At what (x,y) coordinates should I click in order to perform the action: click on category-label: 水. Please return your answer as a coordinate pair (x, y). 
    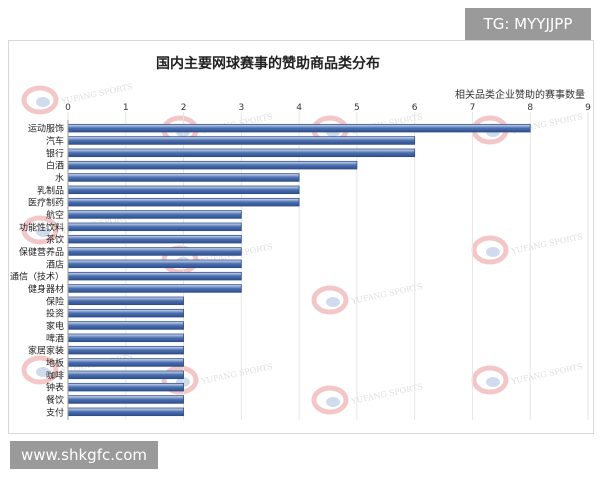
    Looking at the image, I should click on (59, 178).